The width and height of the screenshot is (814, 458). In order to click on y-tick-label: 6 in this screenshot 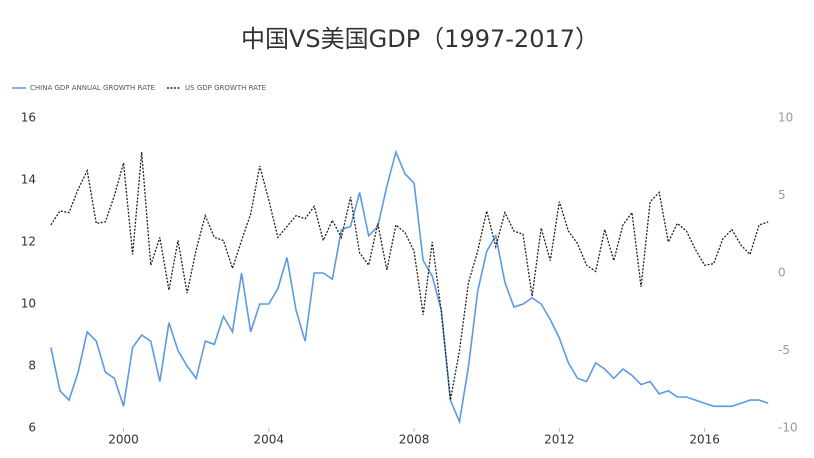, I will do `click(32, 428)`.